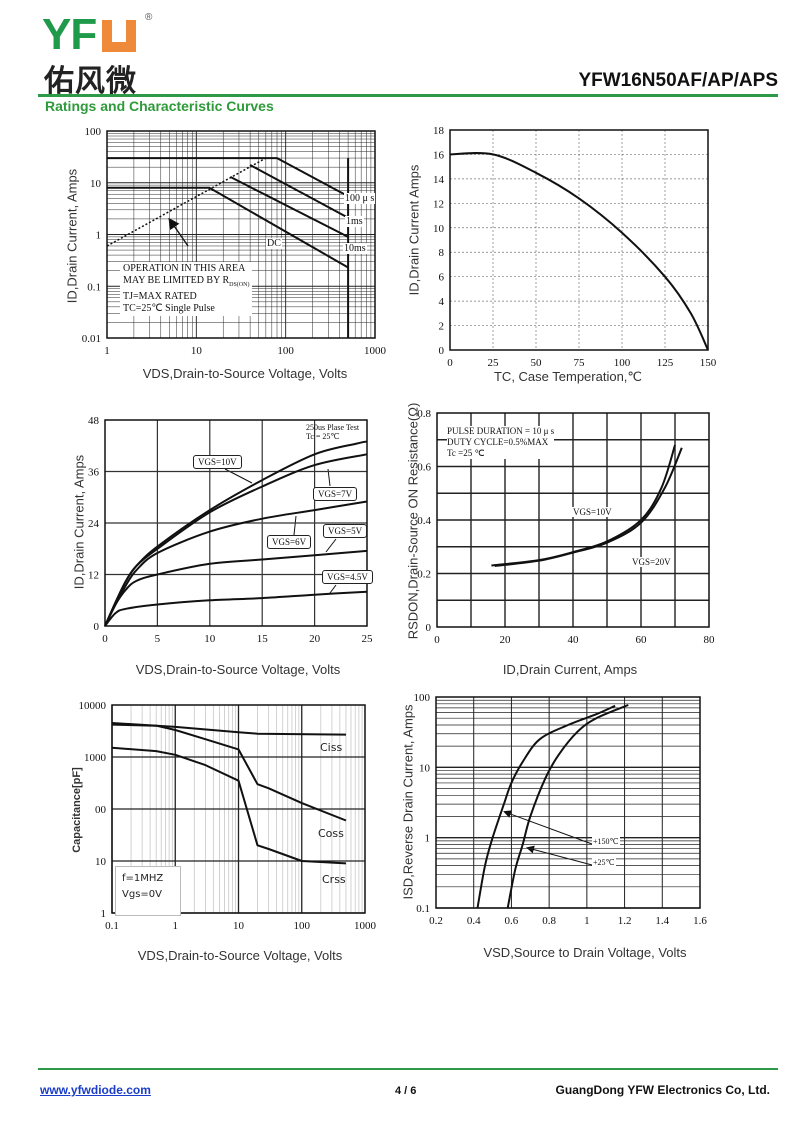  Describe the element at coordinates (424, 575) in the screenshot. I see `y-tick-label: 0.2` at that location.